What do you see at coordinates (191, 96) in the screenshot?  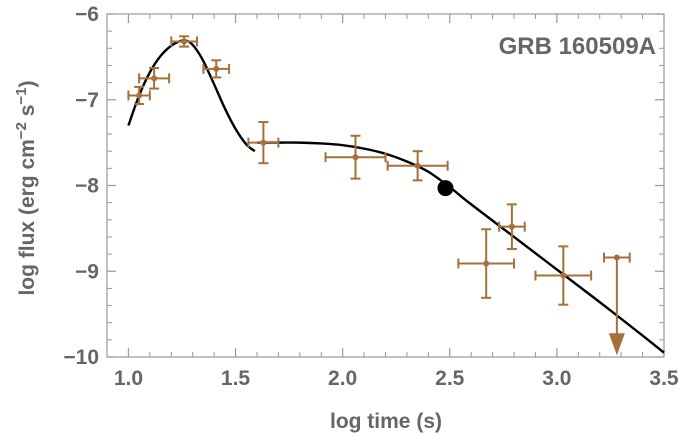 I see `model-curve-segment` at bounding box center [191, 96].